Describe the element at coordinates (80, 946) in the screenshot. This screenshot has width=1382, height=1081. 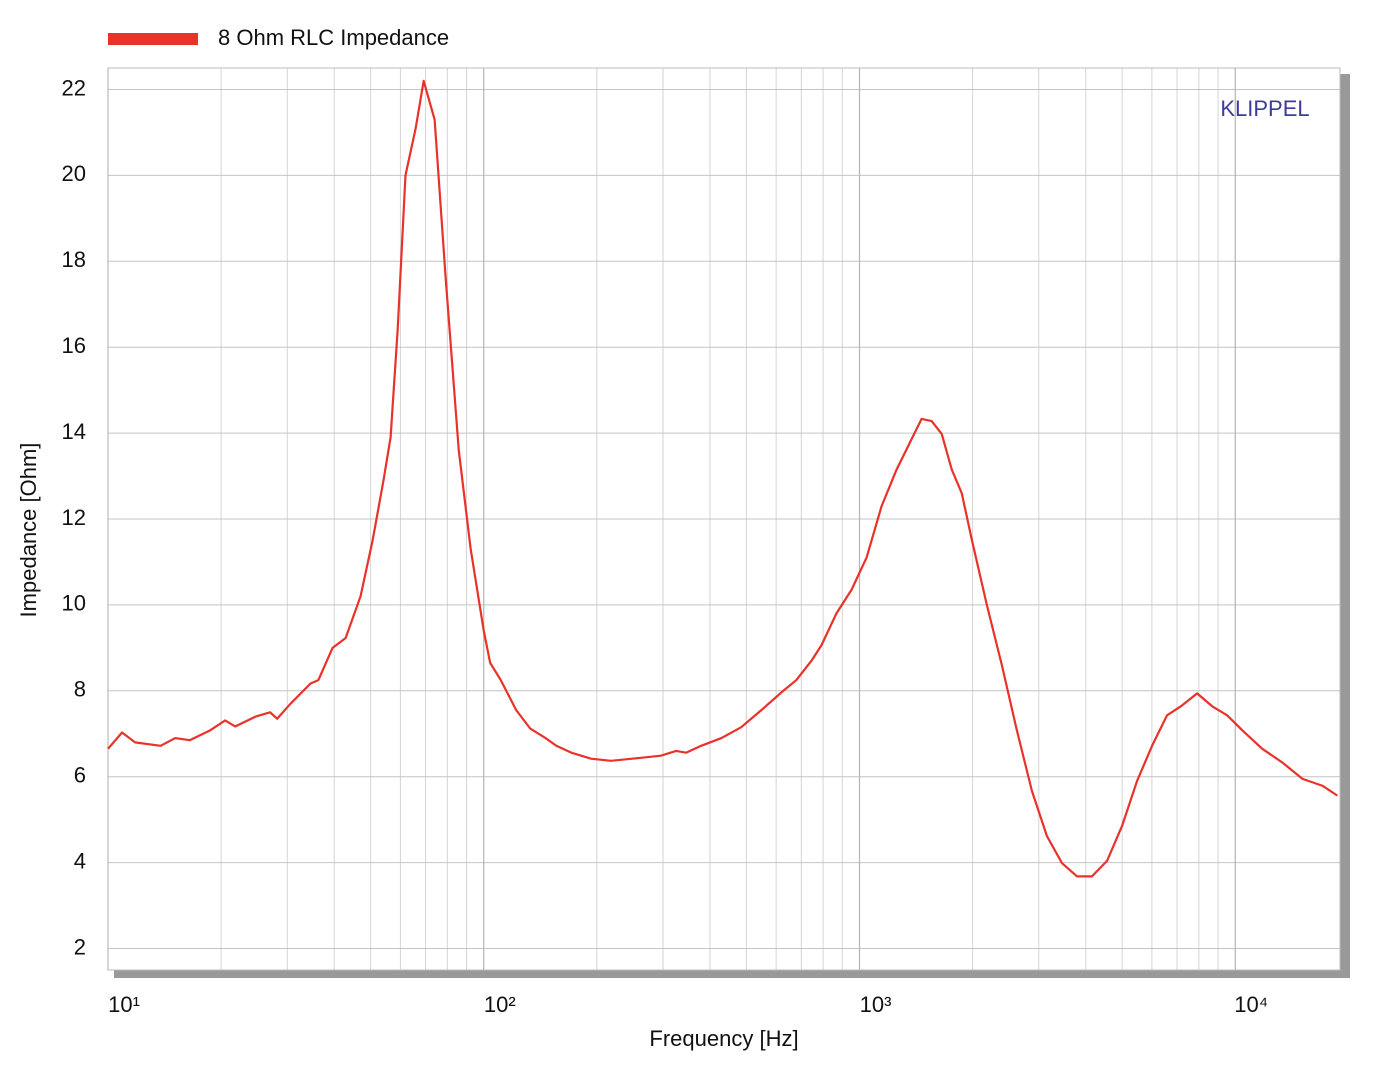
I see `y-tick-label: 2` at that location.